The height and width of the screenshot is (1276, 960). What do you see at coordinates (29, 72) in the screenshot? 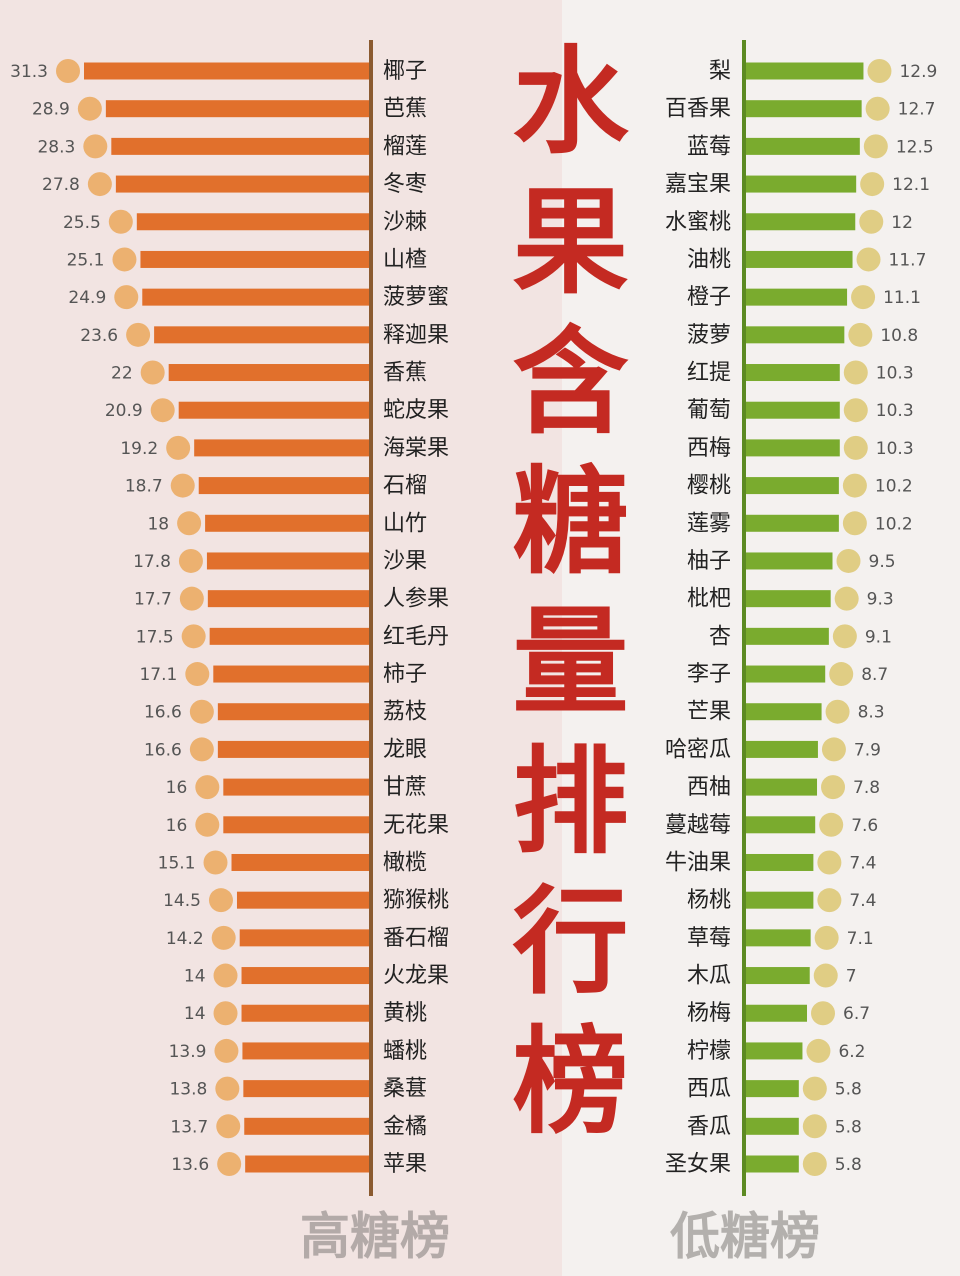
I see `value-label: 31.3` at bounding box center [29, 72].